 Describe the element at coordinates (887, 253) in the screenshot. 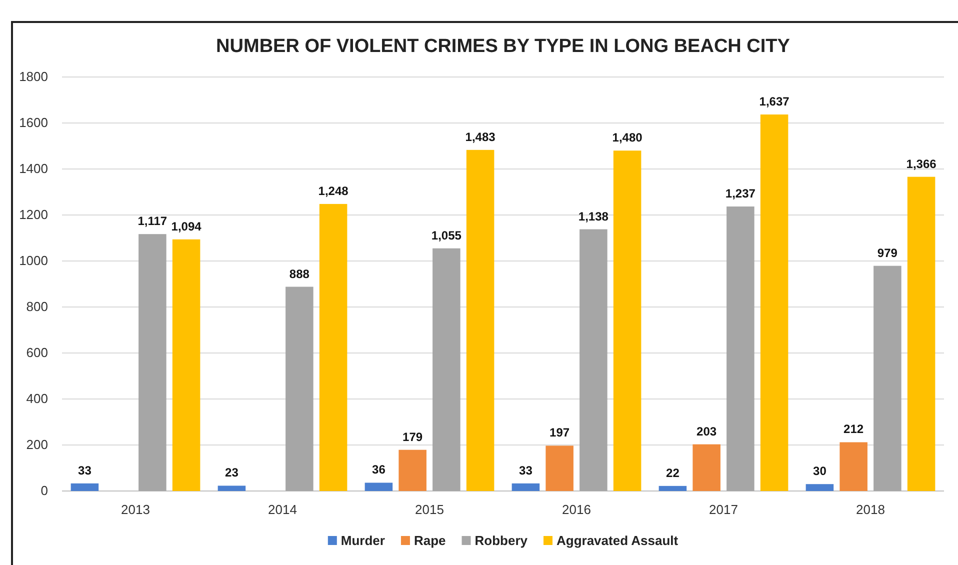

I see `data-label: 979` at that location.